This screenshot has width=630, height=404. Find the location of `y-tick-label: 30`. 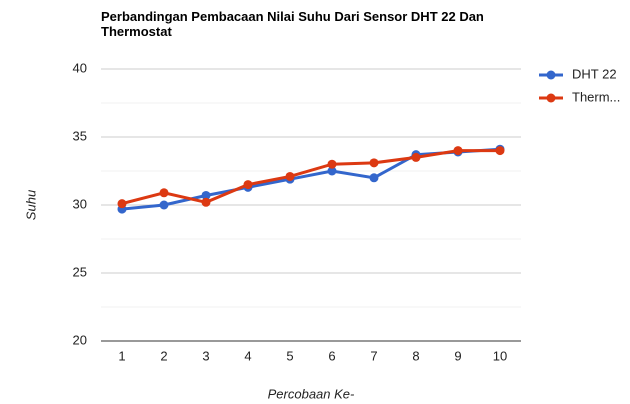

y-tick-label: 30 is located at coordinates (80, 203).